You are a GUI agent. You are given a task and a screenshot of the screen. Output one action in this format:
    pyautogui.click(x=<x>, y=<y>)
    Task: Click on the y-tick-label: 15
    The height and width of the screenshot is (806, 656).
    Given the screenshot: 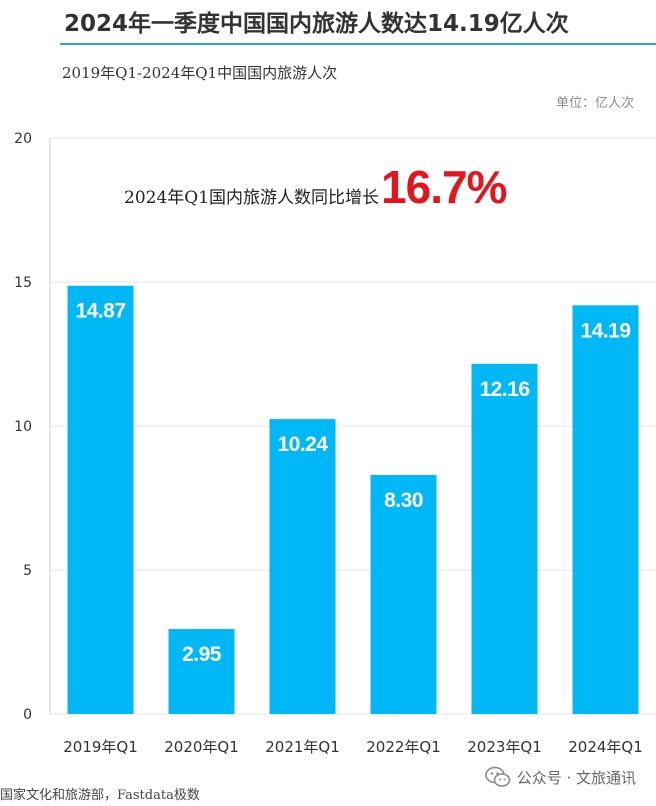 What is the action you would take?
    pyautogui.click(x=23, y=283)
    